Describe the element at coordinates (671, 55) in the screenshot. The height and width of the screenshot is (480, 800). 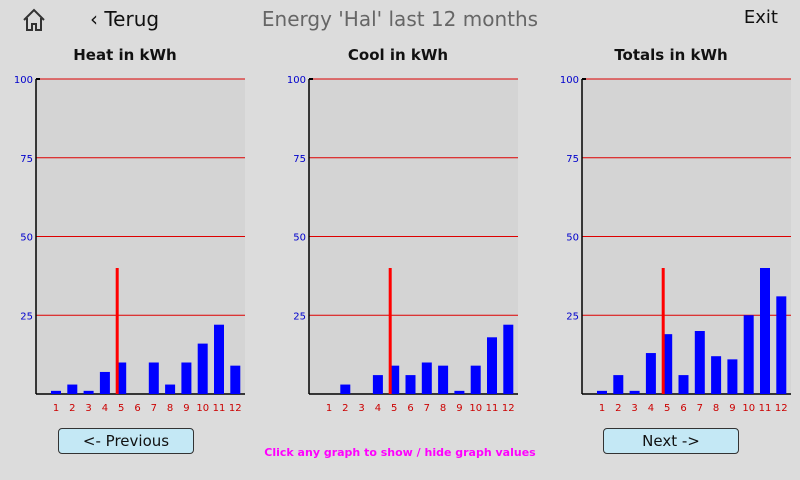
I see `chart-title: Totals in kWh` at that location.